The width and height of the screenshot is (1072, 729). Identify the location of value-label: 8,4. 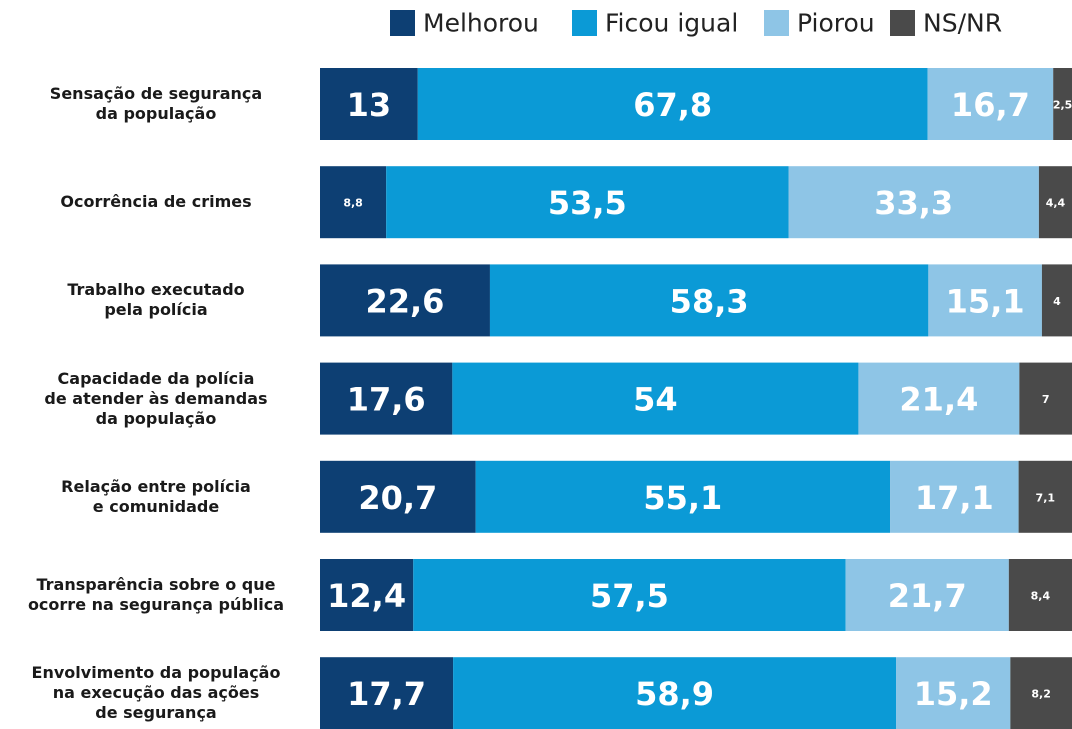
(1041, 596).